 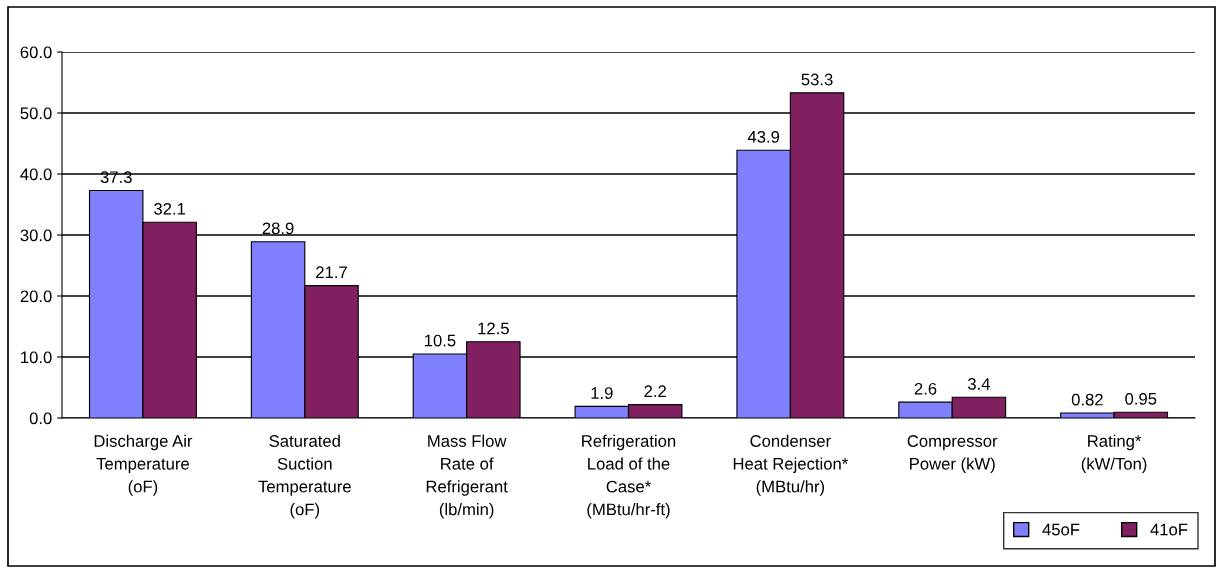 I want to click on legend-label: 45oF, so click(x=1061, y=529).